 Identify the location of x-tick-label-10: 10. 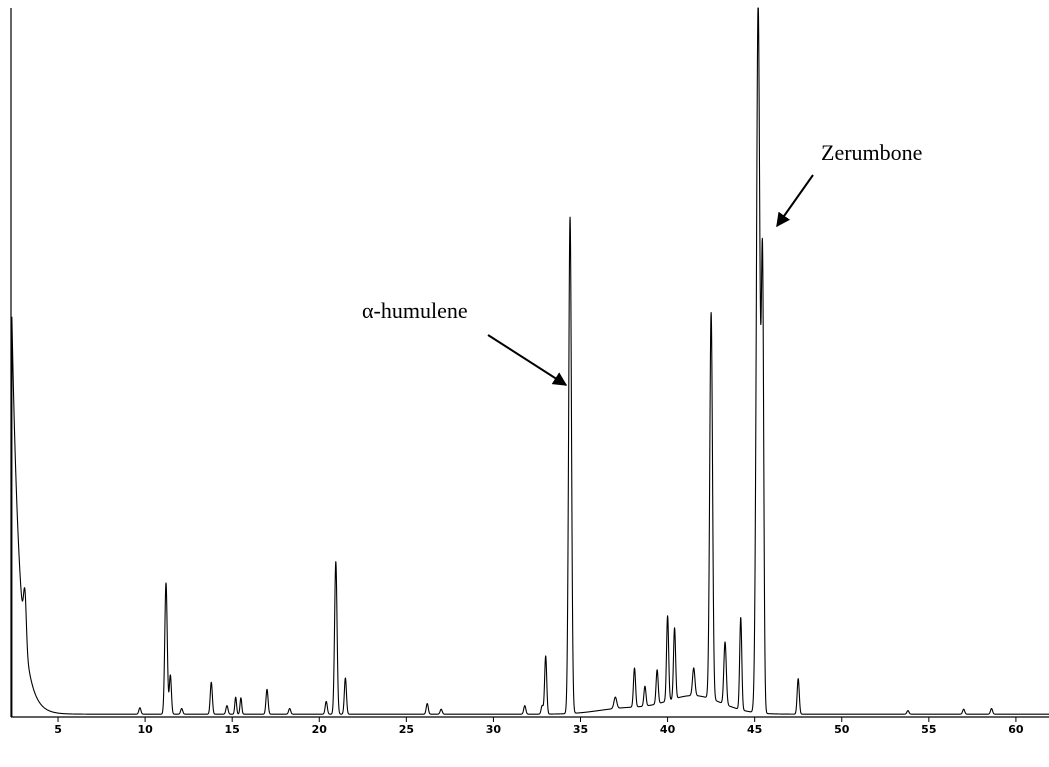
(145, 729).